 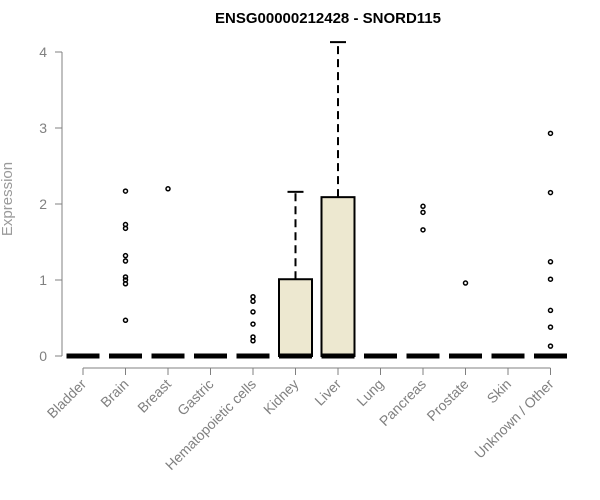 What do you see at coordinates (43, 356) in the screenshot?
I see `y-tick-label: 0` at bounding box center [43, 356].